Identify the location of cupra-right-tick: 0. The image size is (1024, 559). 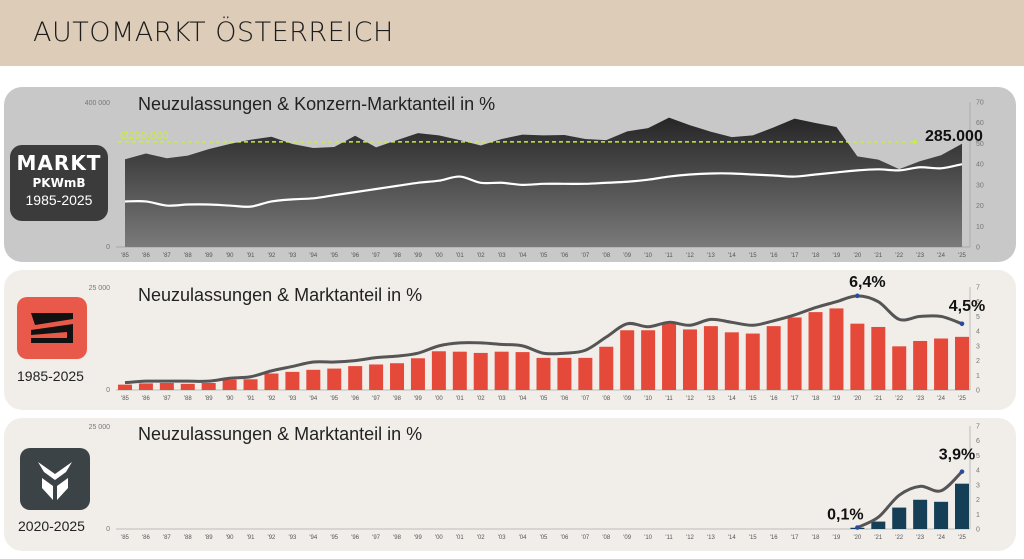
(978, 530).